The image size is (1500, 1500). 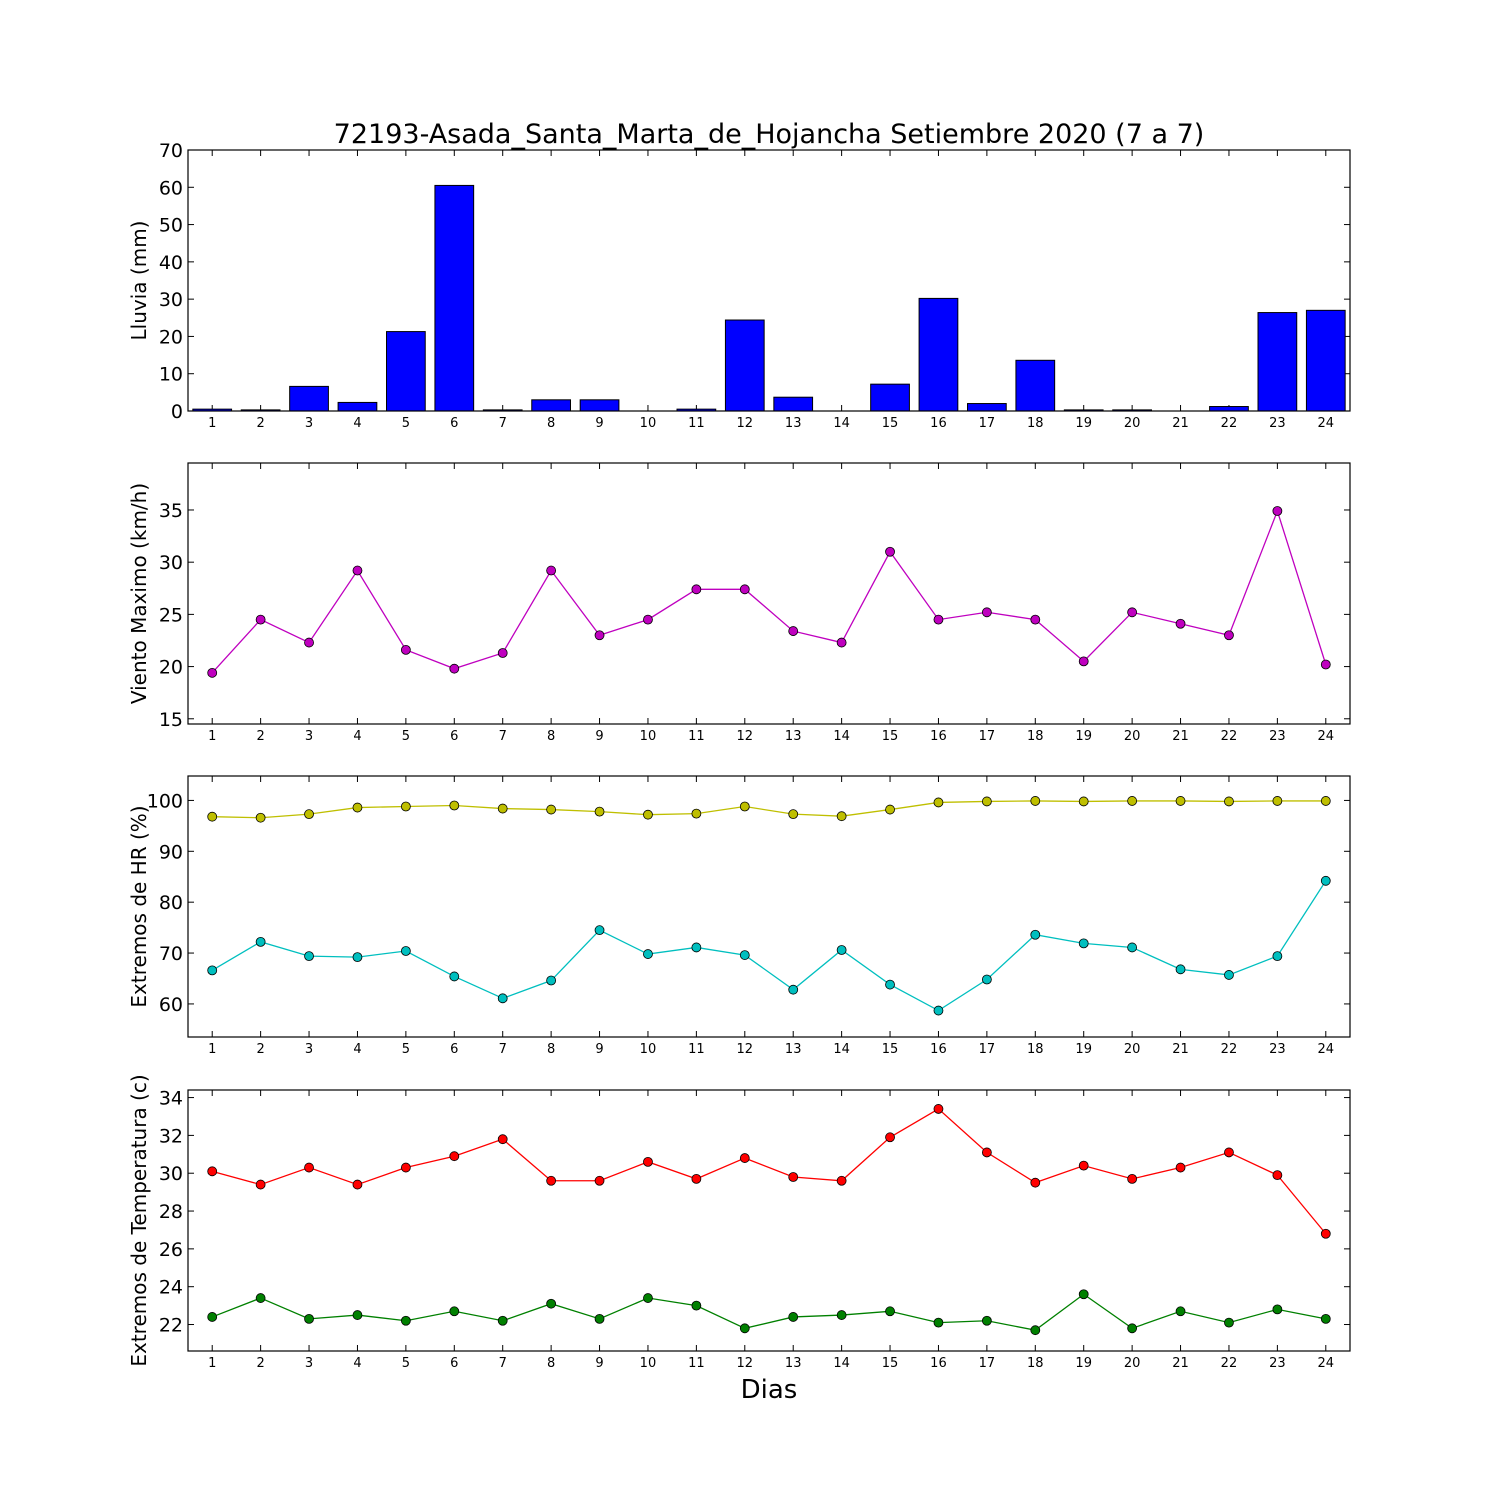 I want to click on x-tick-label: 16, so click(x=938, y=1049).